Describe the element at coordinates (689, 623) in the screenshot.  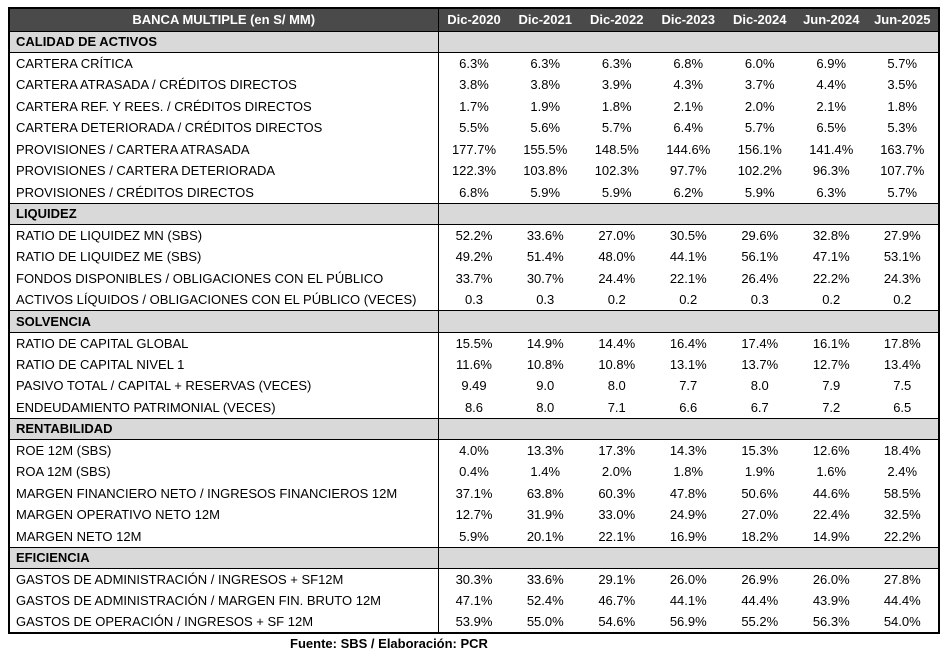
I see `cell-value: 56.9%` at that location.